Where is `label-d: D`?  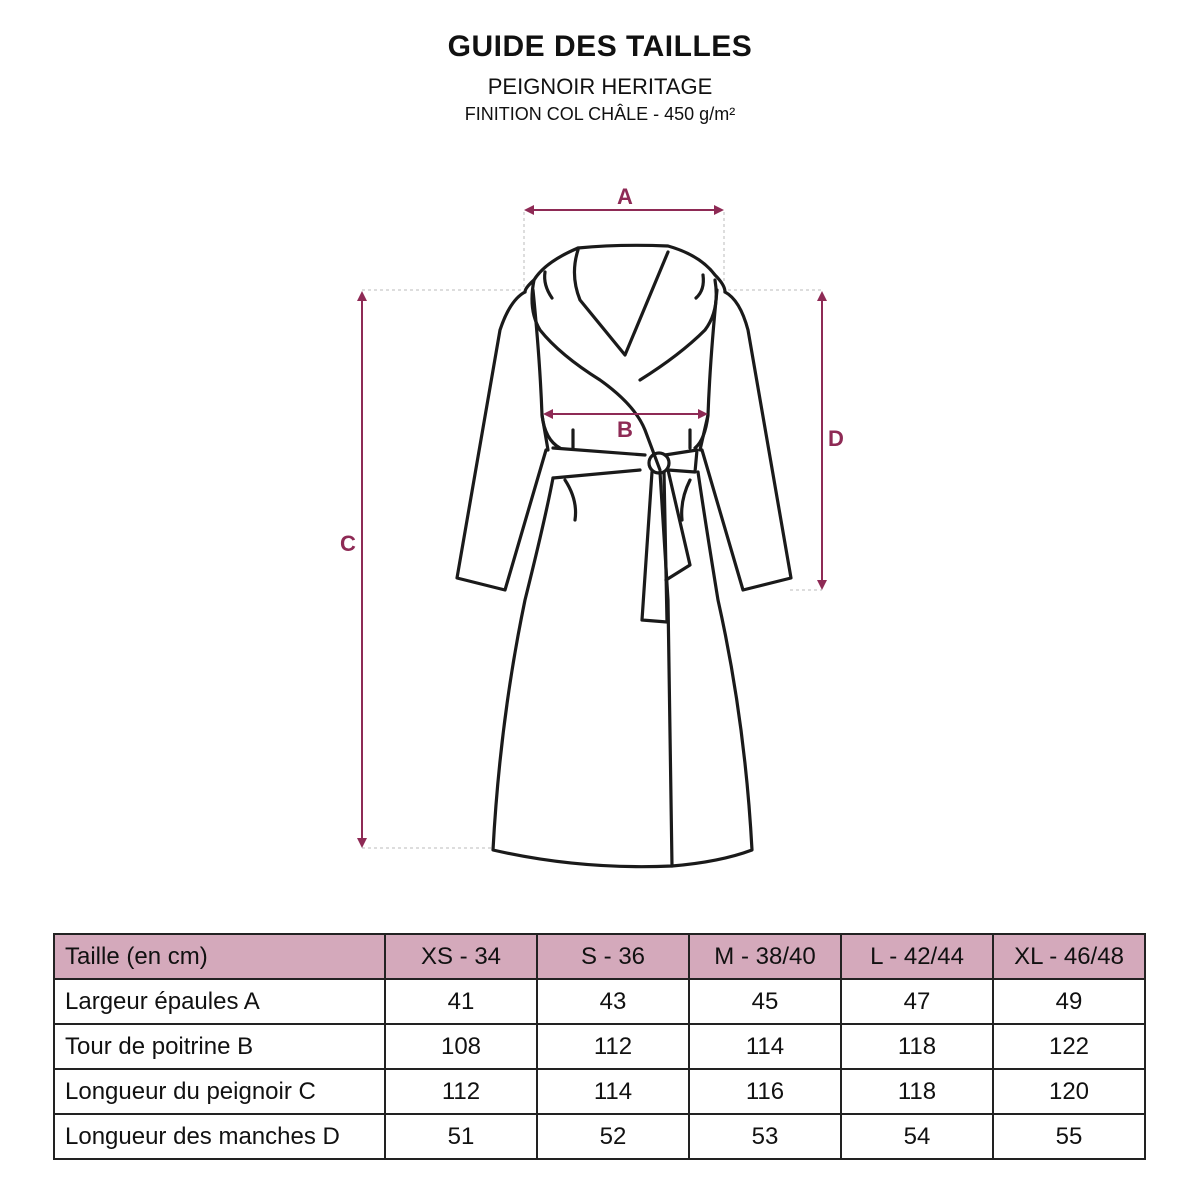 label-d: D is located at coordinates (836, 438).